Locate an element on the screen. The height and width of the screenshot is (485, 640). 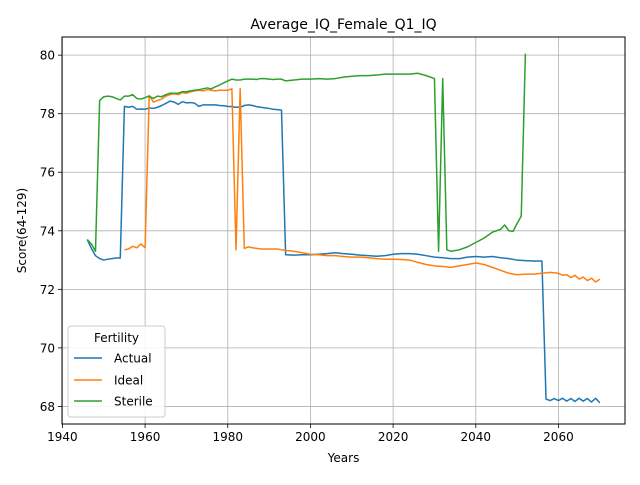
legend-label-actual: Actual is located at coordinates (133, 359).